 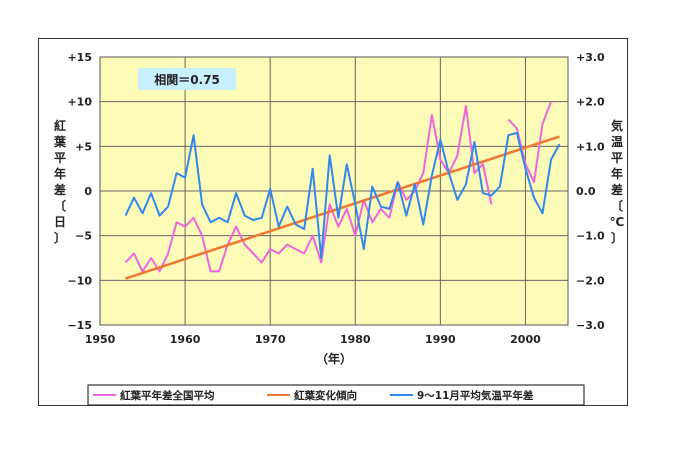 What do you see at coordinates (79, 102) in the screenshot?
I see `y-left-tick-label: +10` at bounding box center [79, 102].